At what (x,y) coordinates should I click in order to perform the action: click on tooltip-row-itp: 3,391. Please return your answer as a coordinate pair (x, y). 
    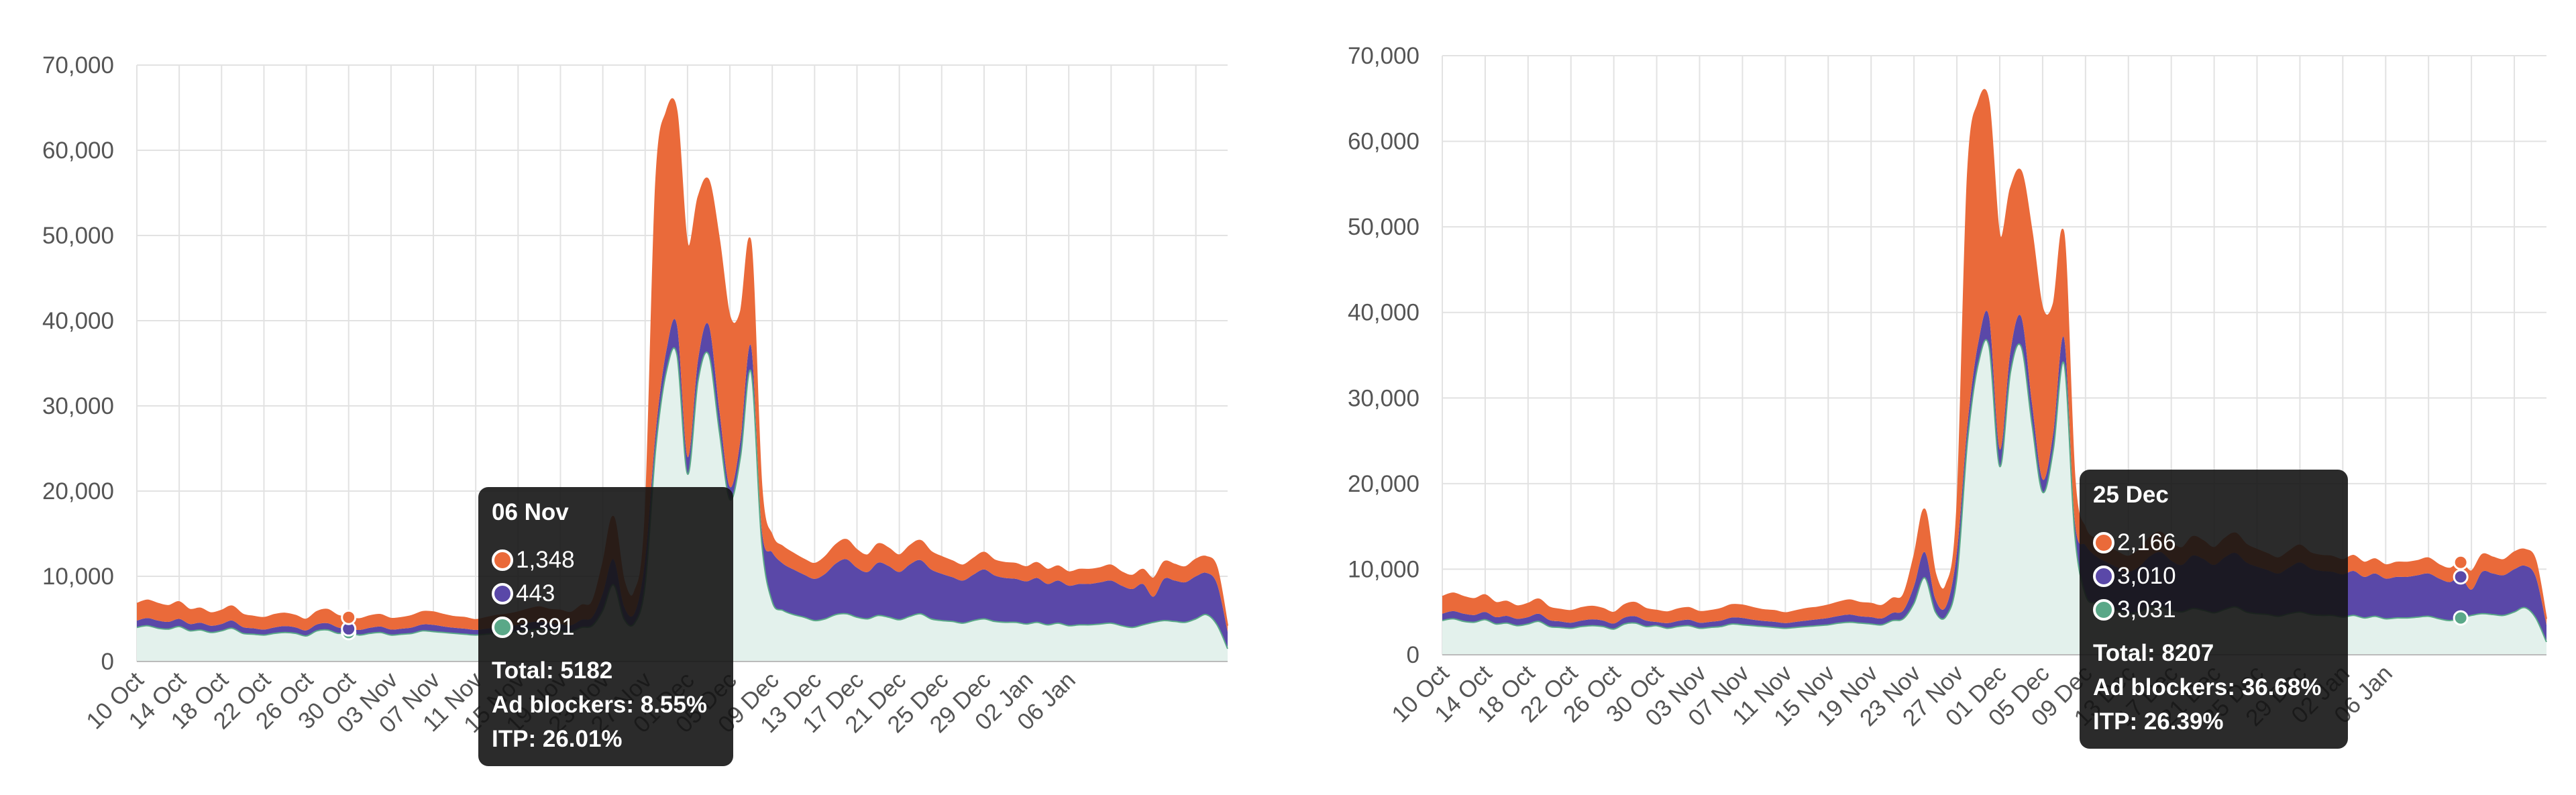
    Looking at the image, I should click on (606, 627).